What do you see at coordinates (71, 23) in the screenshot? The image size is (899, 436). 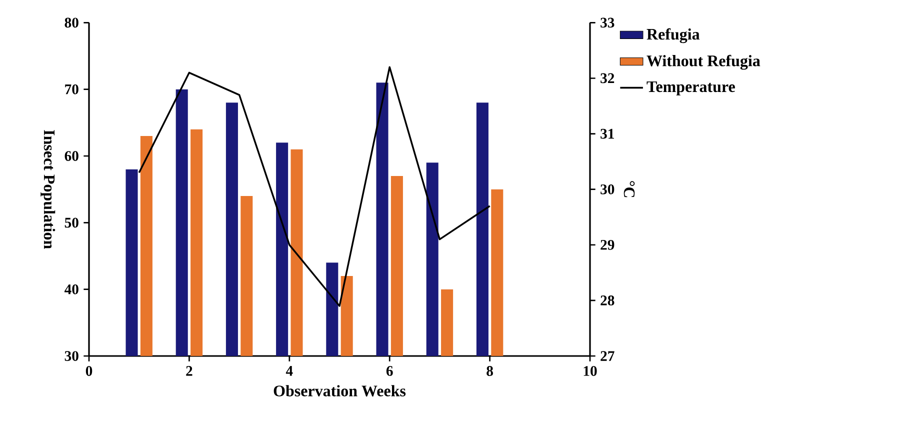 I see `y-tick-label: 80` at bounding box center [71, 23].